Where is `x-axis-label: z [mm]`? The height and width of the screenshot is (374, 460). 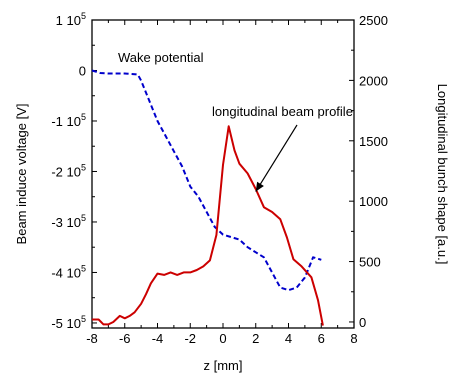
x-axis-label: z [mm] is located at coordinates (223, 365).